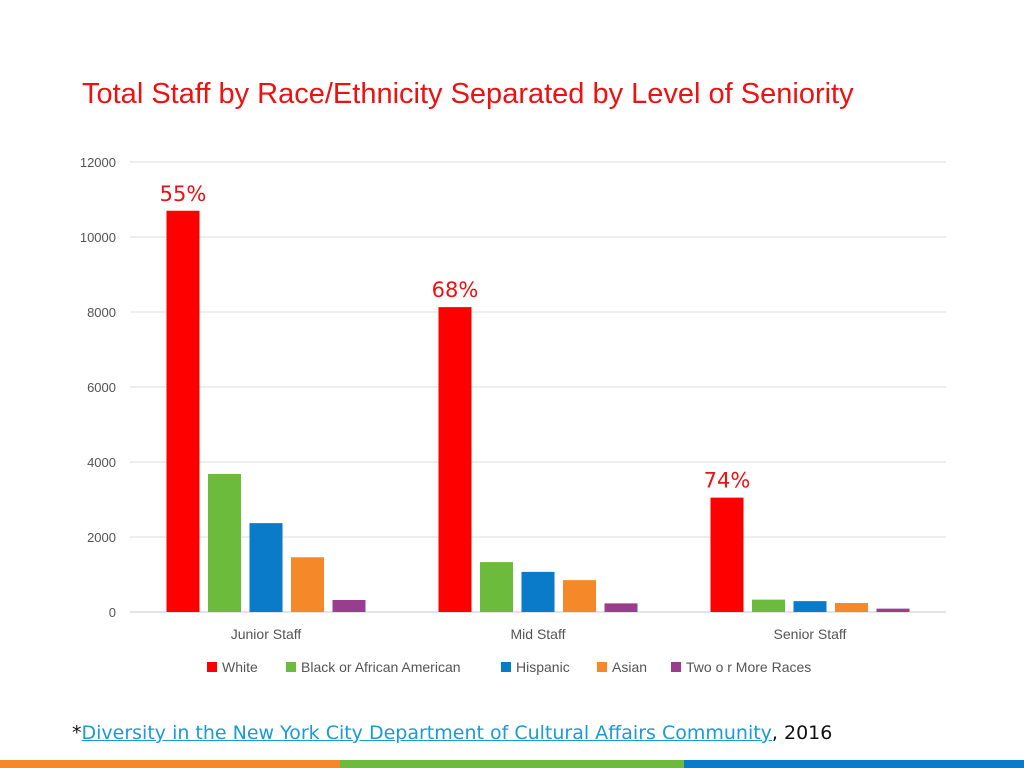 The height and width of the screenshot is (768, 1024). I want to click on x-category-label: Senior Staff, so click(810, 634).